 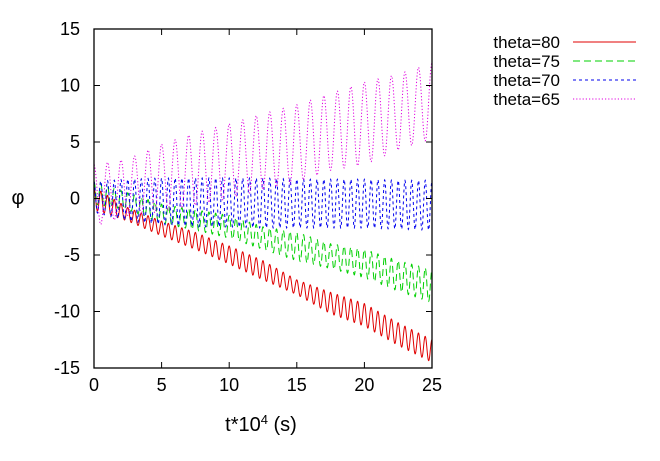 I want to click on x-tick-label: 15, so click(x=297, y=385).